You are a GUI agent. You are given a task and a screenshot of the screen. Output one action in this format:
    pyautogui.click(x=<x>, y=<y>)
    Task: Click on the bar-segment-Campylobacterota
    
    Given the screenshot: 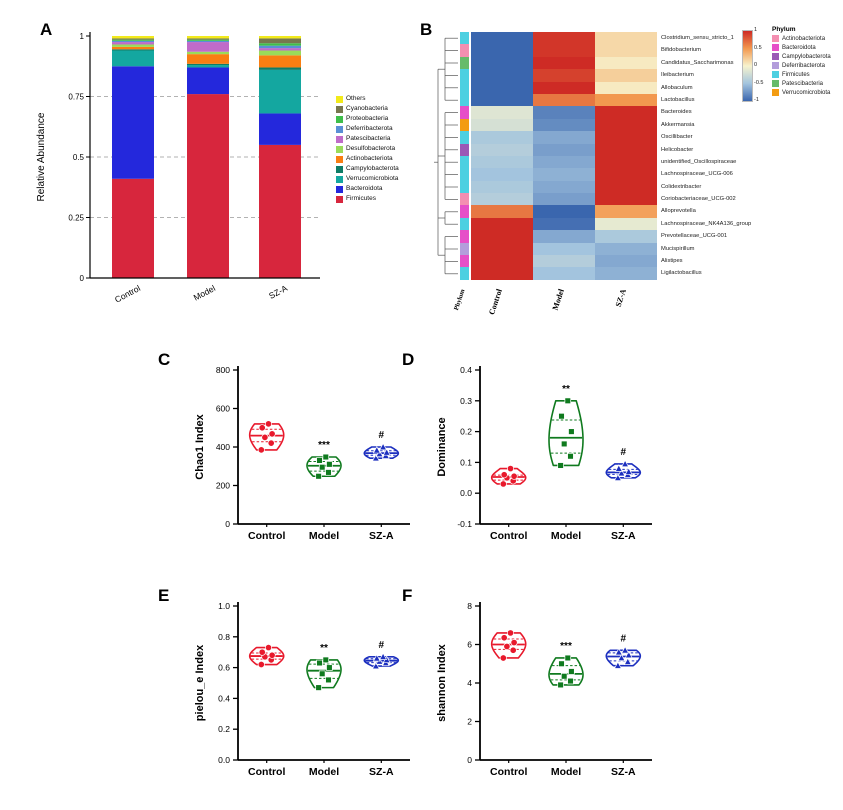 What is the action you would take?
    pyautogui.click(x=208, y=64)
    